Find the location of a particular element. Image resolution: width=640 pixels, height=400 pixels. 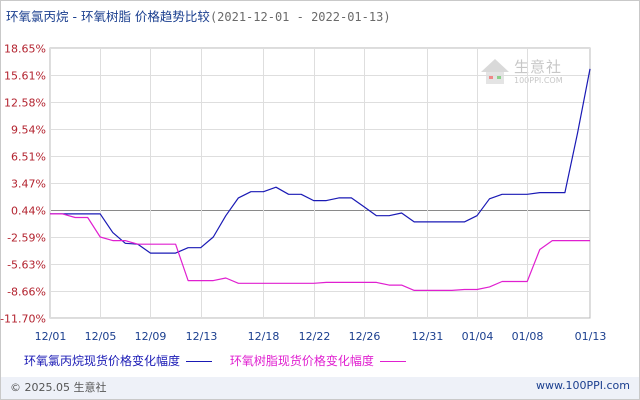

x-tick-label: 12/18 is located at coordinates (264, 336).